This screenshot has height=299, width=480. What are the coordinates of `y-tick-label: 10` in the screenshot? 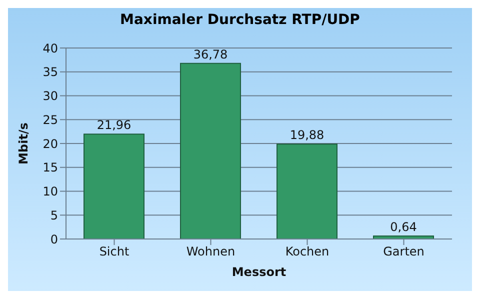 It's located at (50, 191).